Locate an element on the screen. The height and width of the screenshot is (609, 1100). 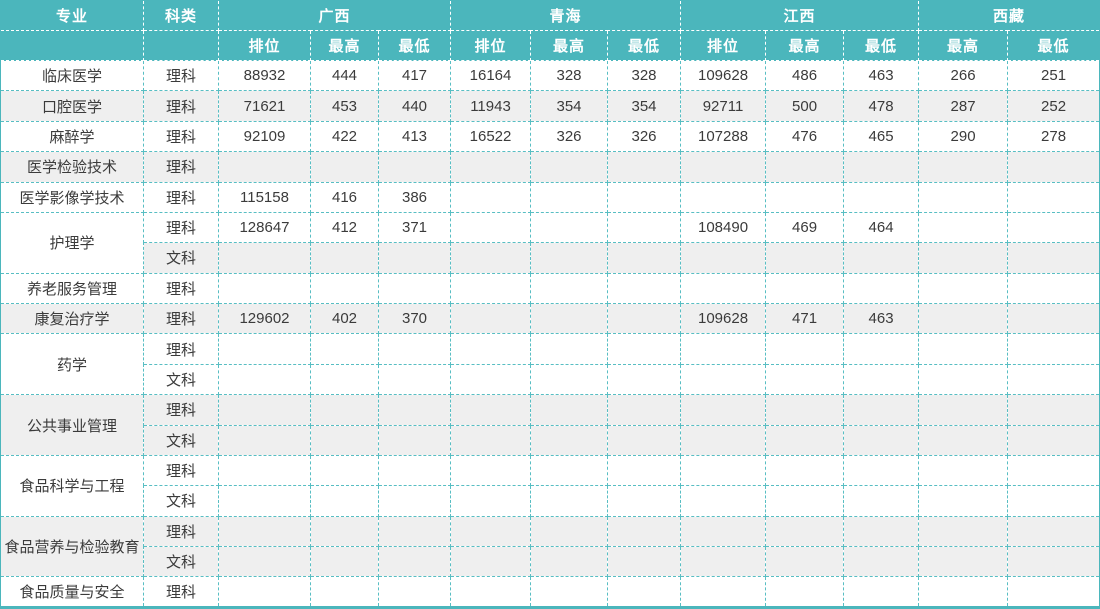
score-cell: 464 is located at coordinates (881, 227).